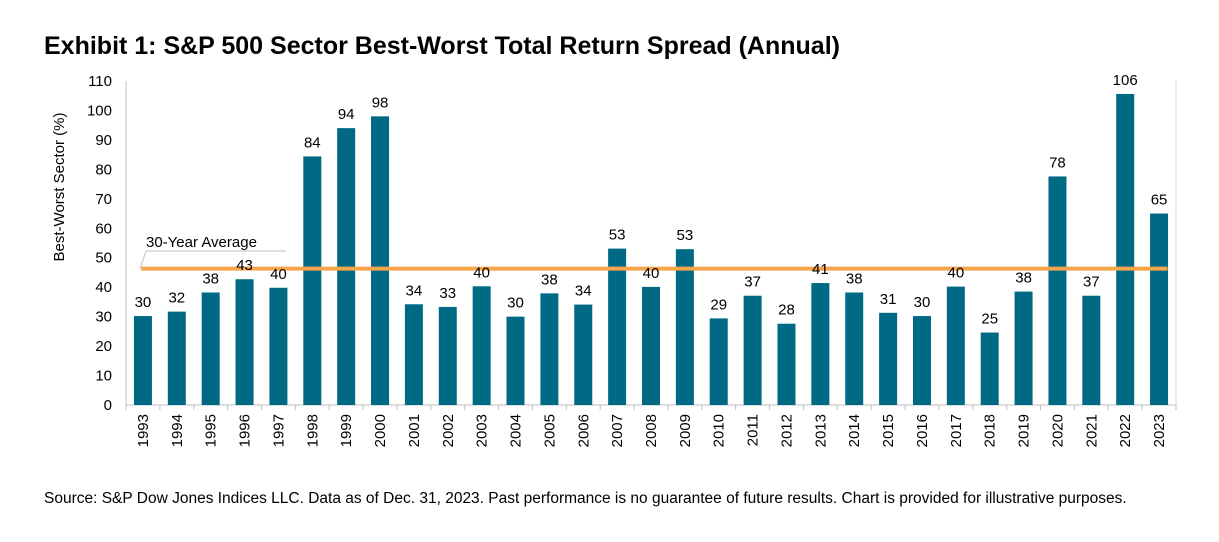  What do you see at coordinates (447, 355) in the screenshot?
I see `bar-2002` at bounding box center [447, 355].